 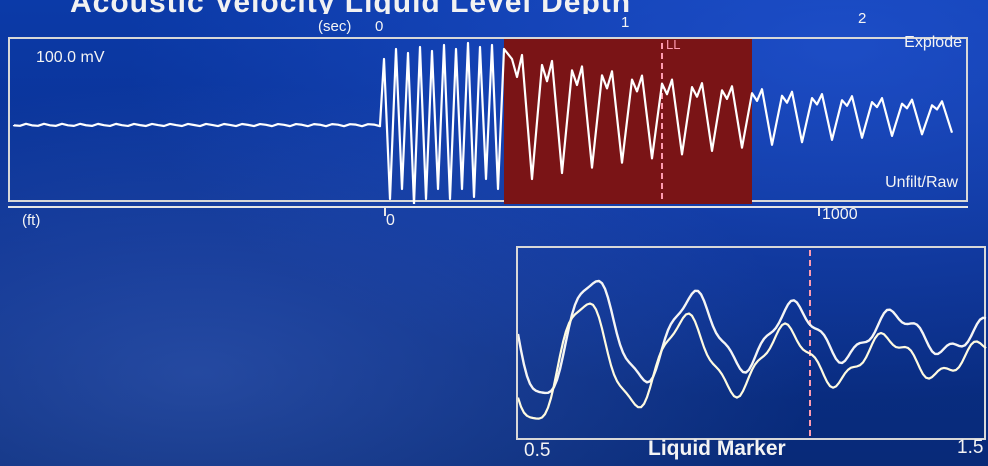 What do you see at coordinates (390, 220) in the screenshot?
I see `depth-tick-0: 0` at bounding box center [390, 220].